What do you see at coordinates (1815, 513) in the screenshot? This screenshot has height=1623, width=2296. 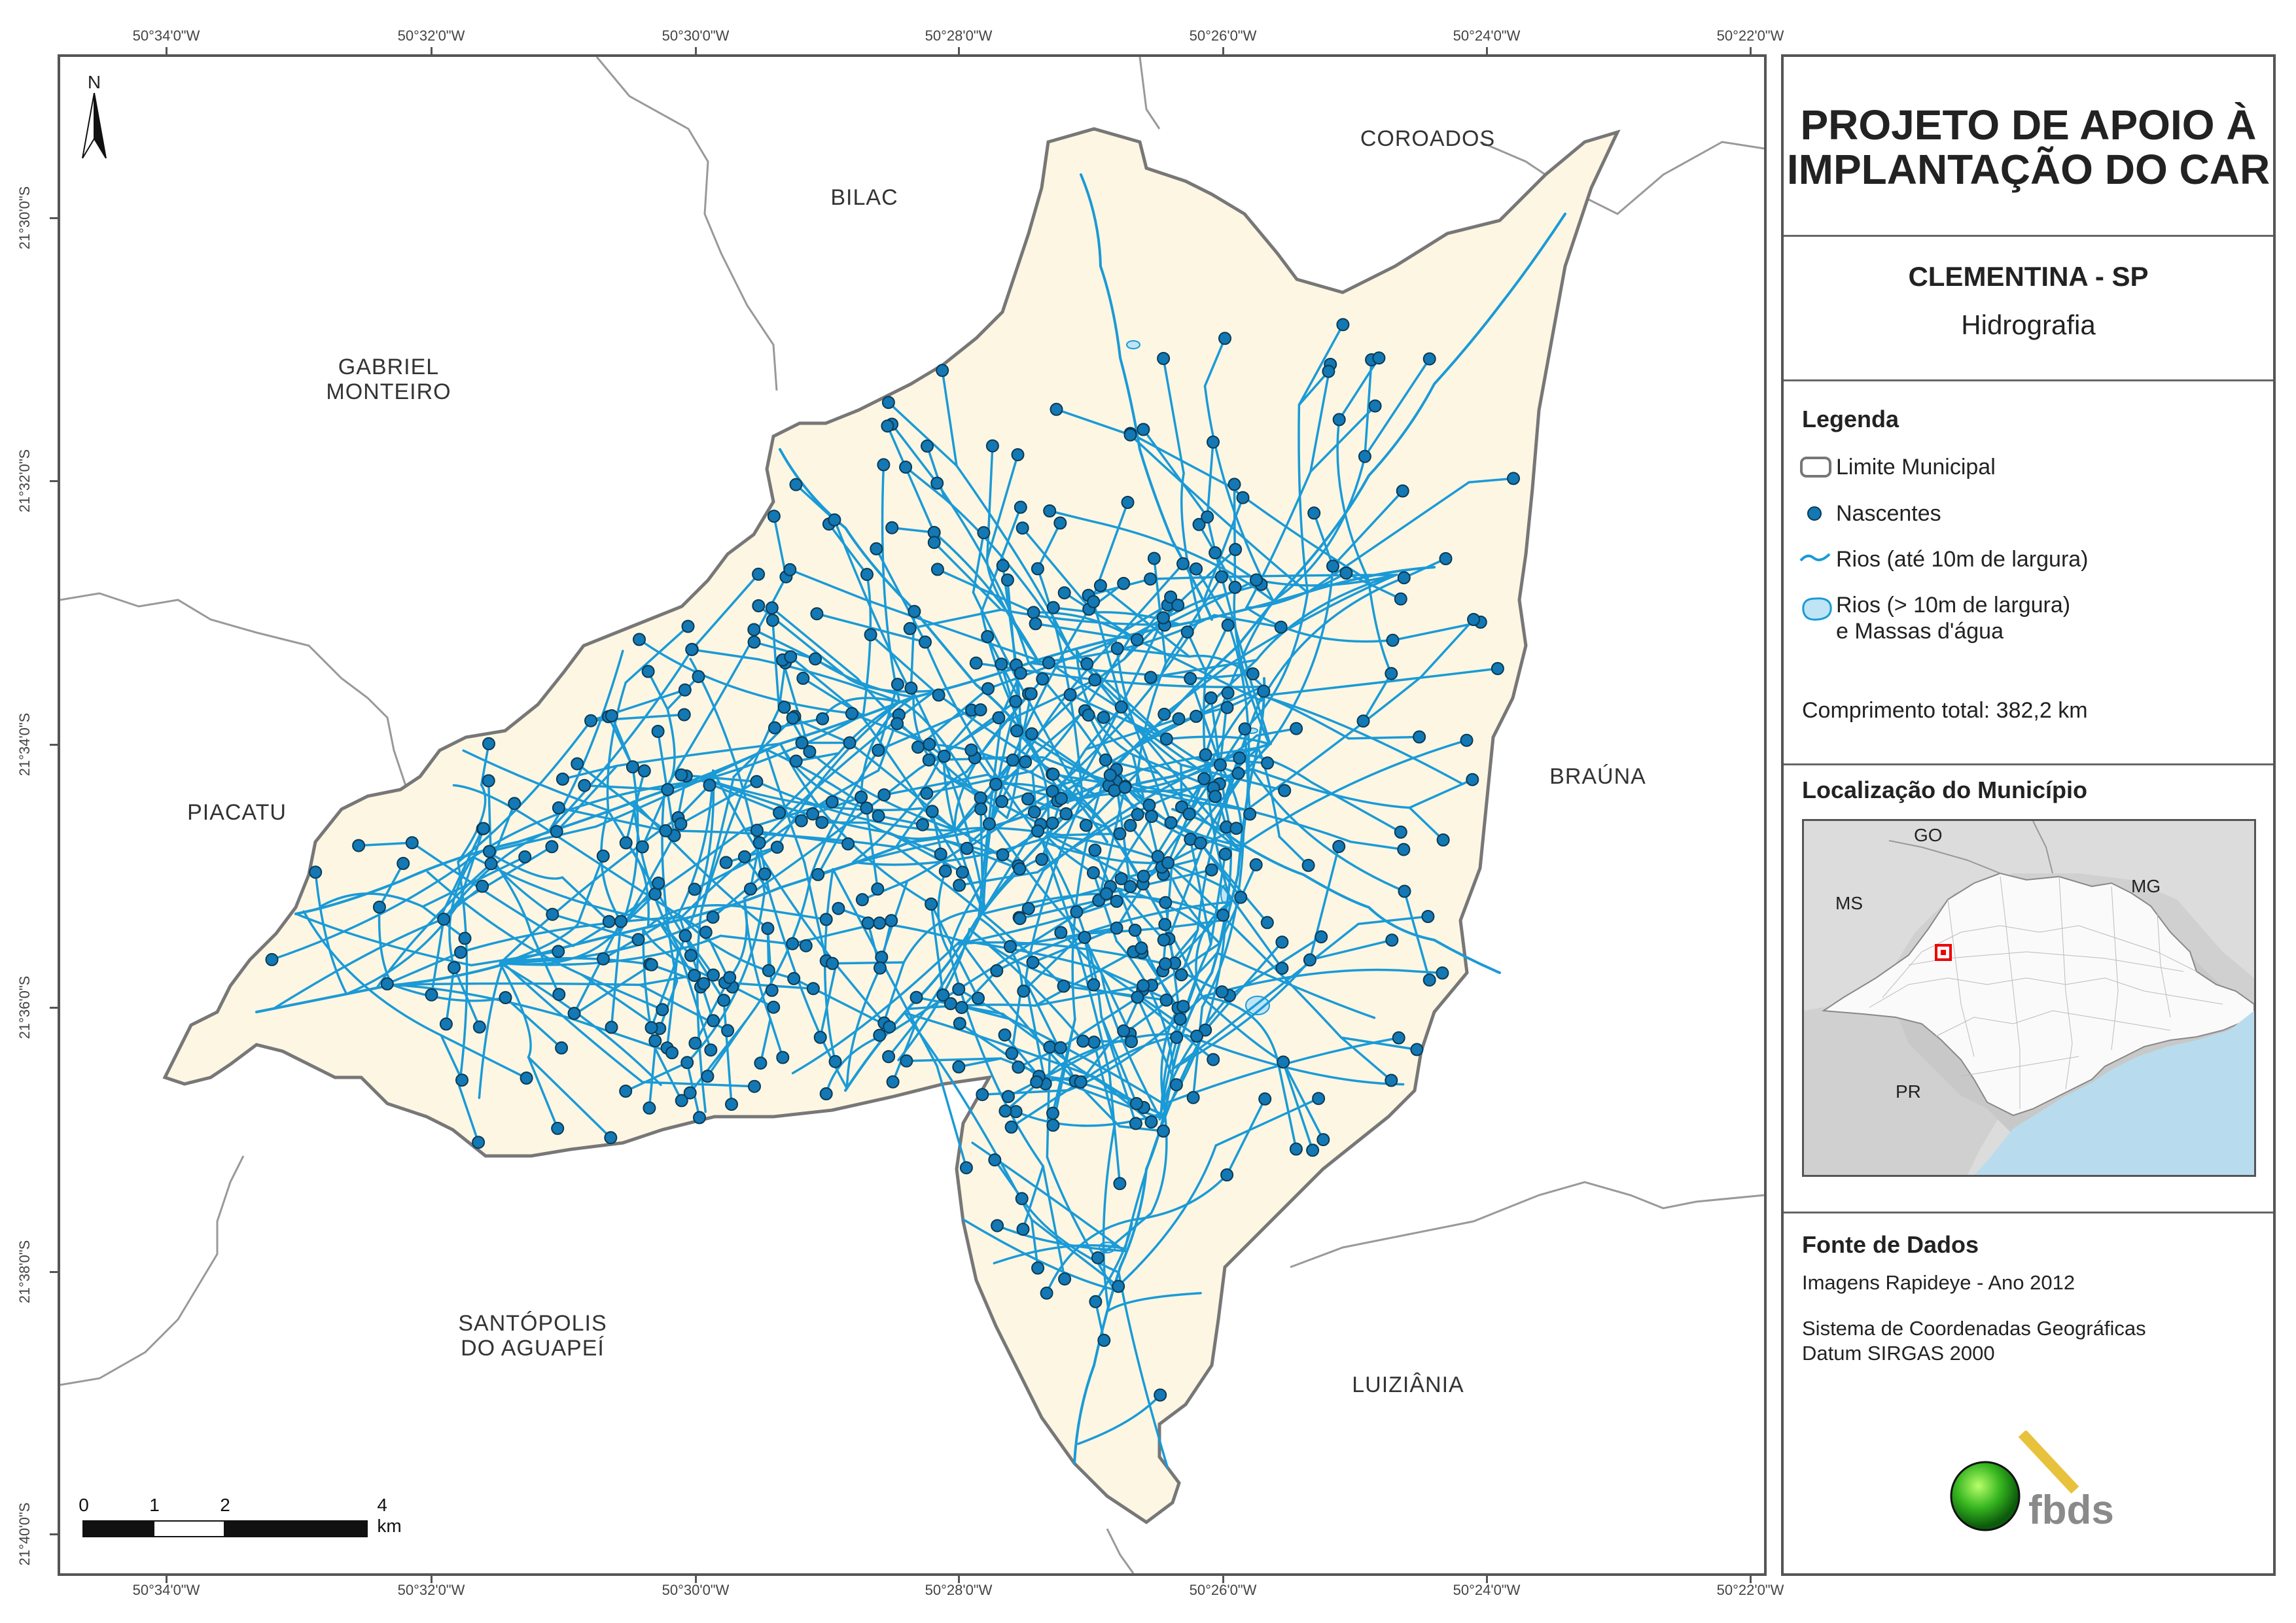 I see `spring-point-icon` at bounding box center [1815, 513].